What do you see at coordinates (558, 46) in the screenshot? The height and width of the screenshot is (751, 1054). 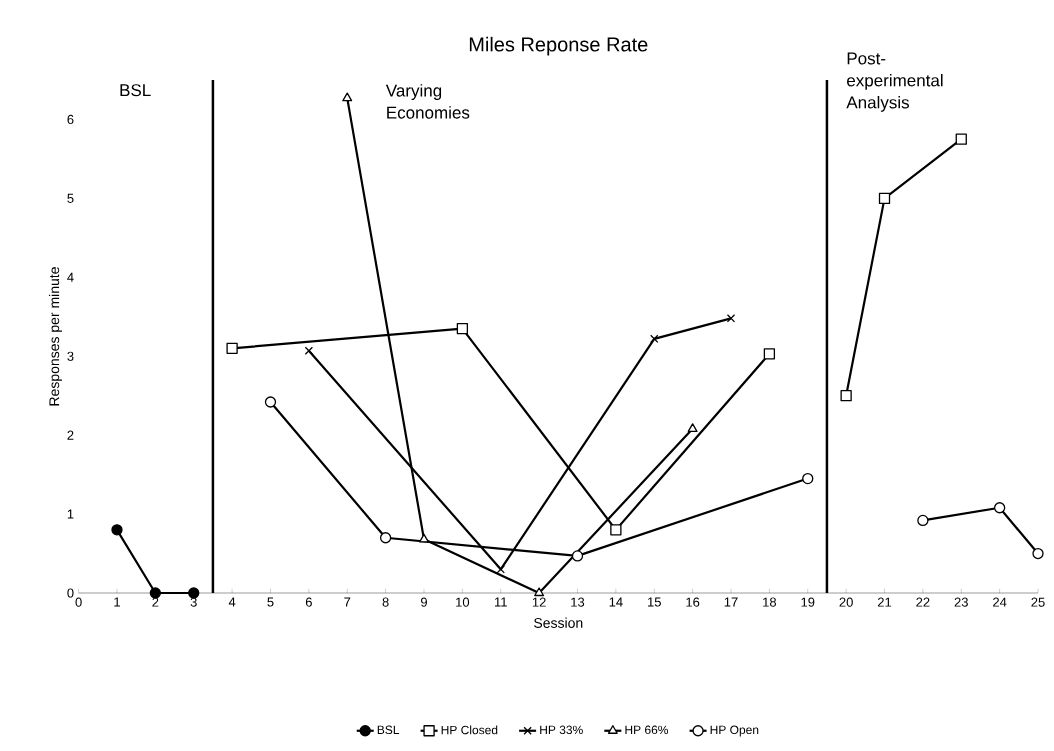 I see `chart-title: Miles Reponse Rate` at bounding box center [558, 46].